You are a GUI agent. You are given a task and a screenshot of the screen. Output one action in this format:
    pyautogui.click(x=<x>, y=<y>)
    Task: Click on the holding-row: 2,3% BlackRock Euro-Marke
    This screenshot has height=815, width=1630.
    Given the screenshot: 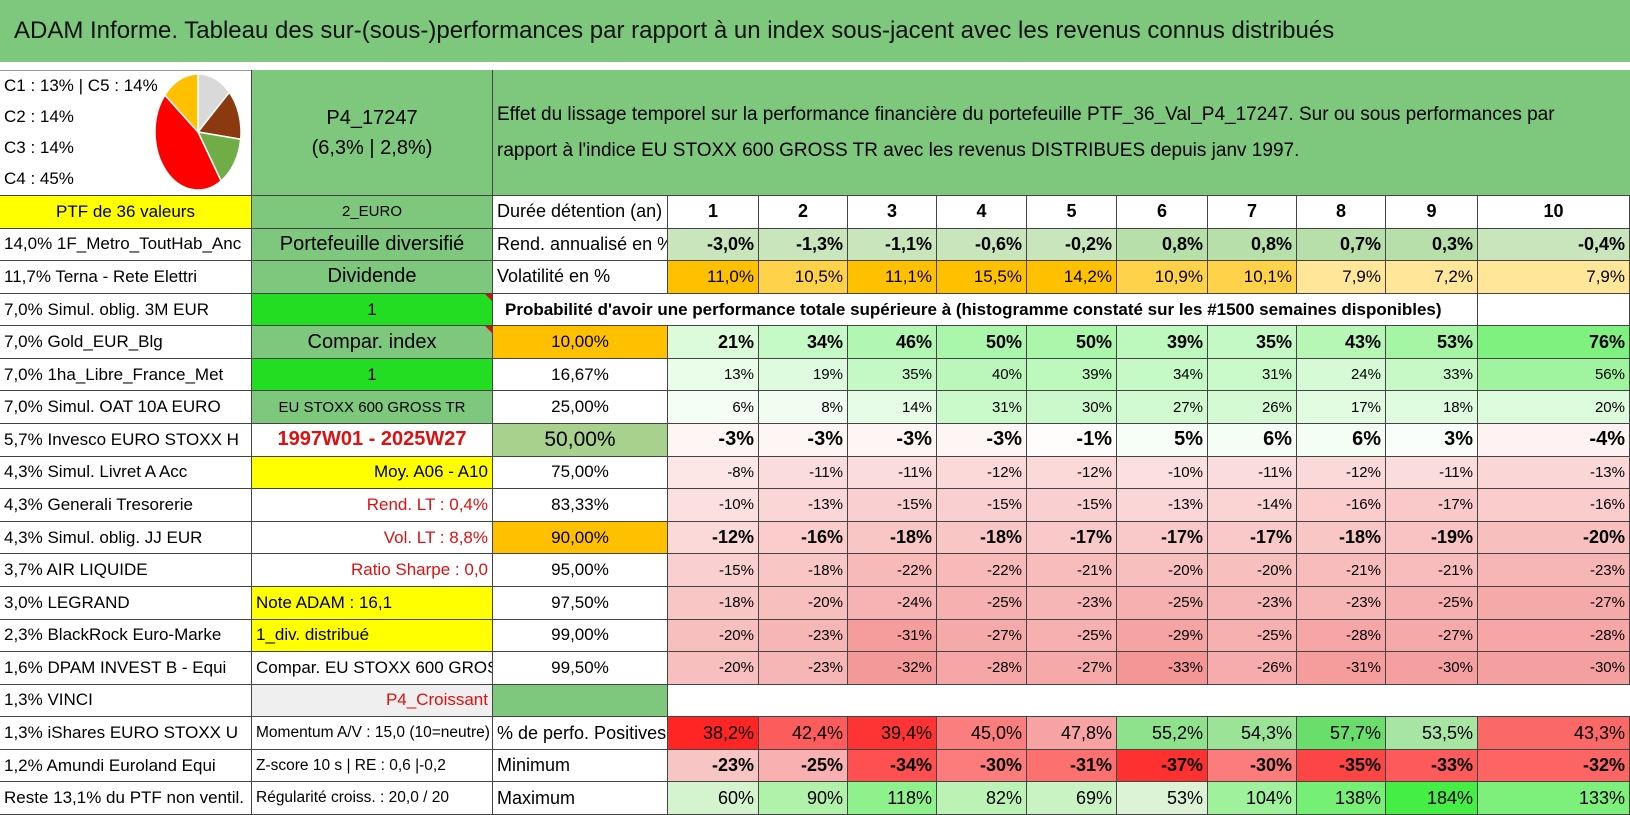 What is the action you would take?
    pyautogui.click(x=126, y=636)
    